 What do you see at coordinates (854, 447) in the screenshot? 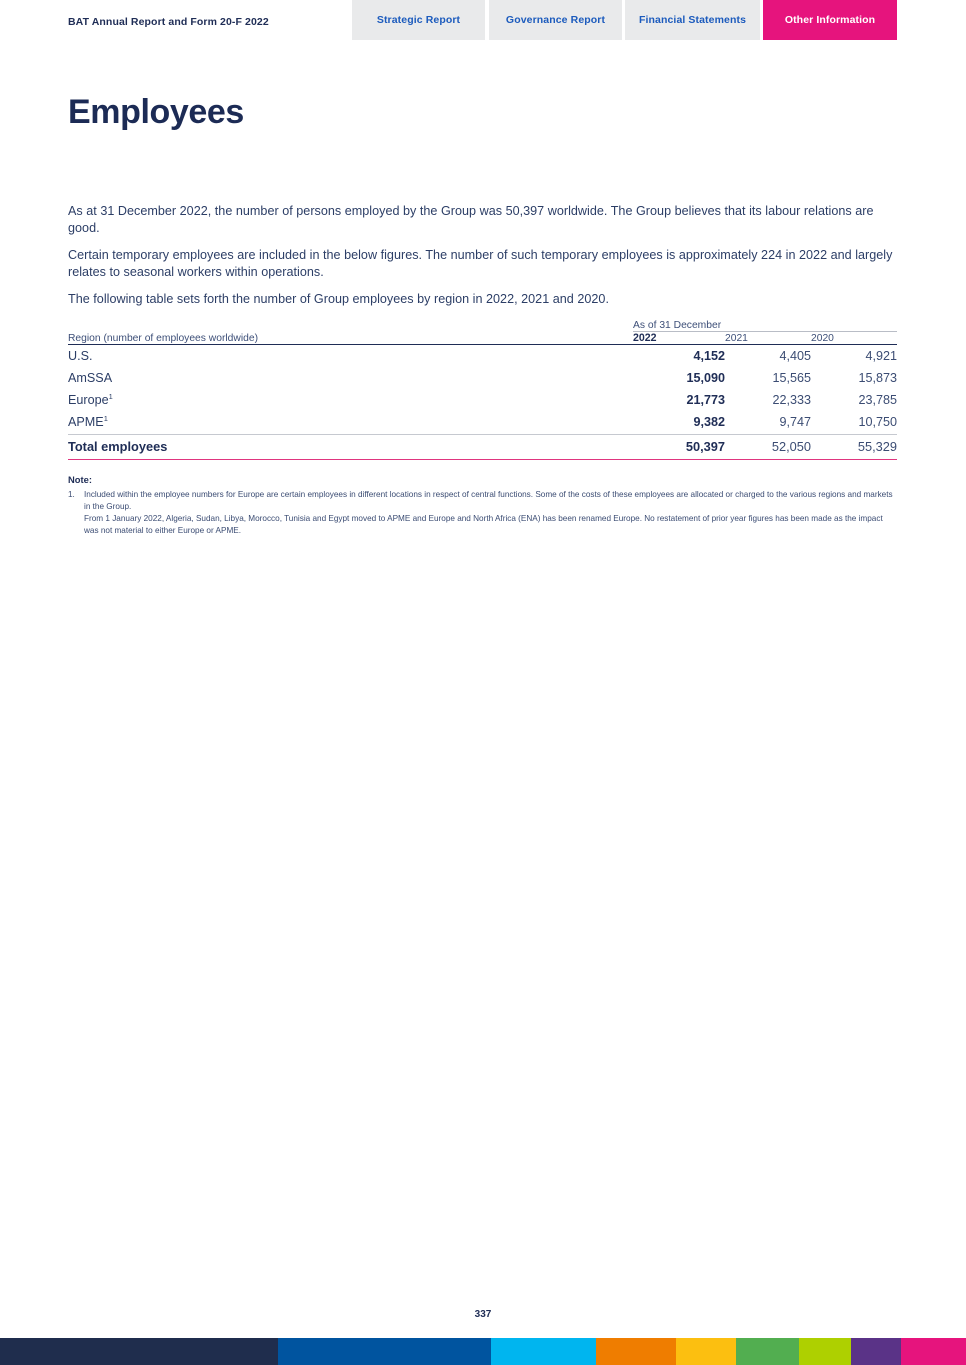
I see `cell-total-2020: 55,329` at bounding box center [854, 447].